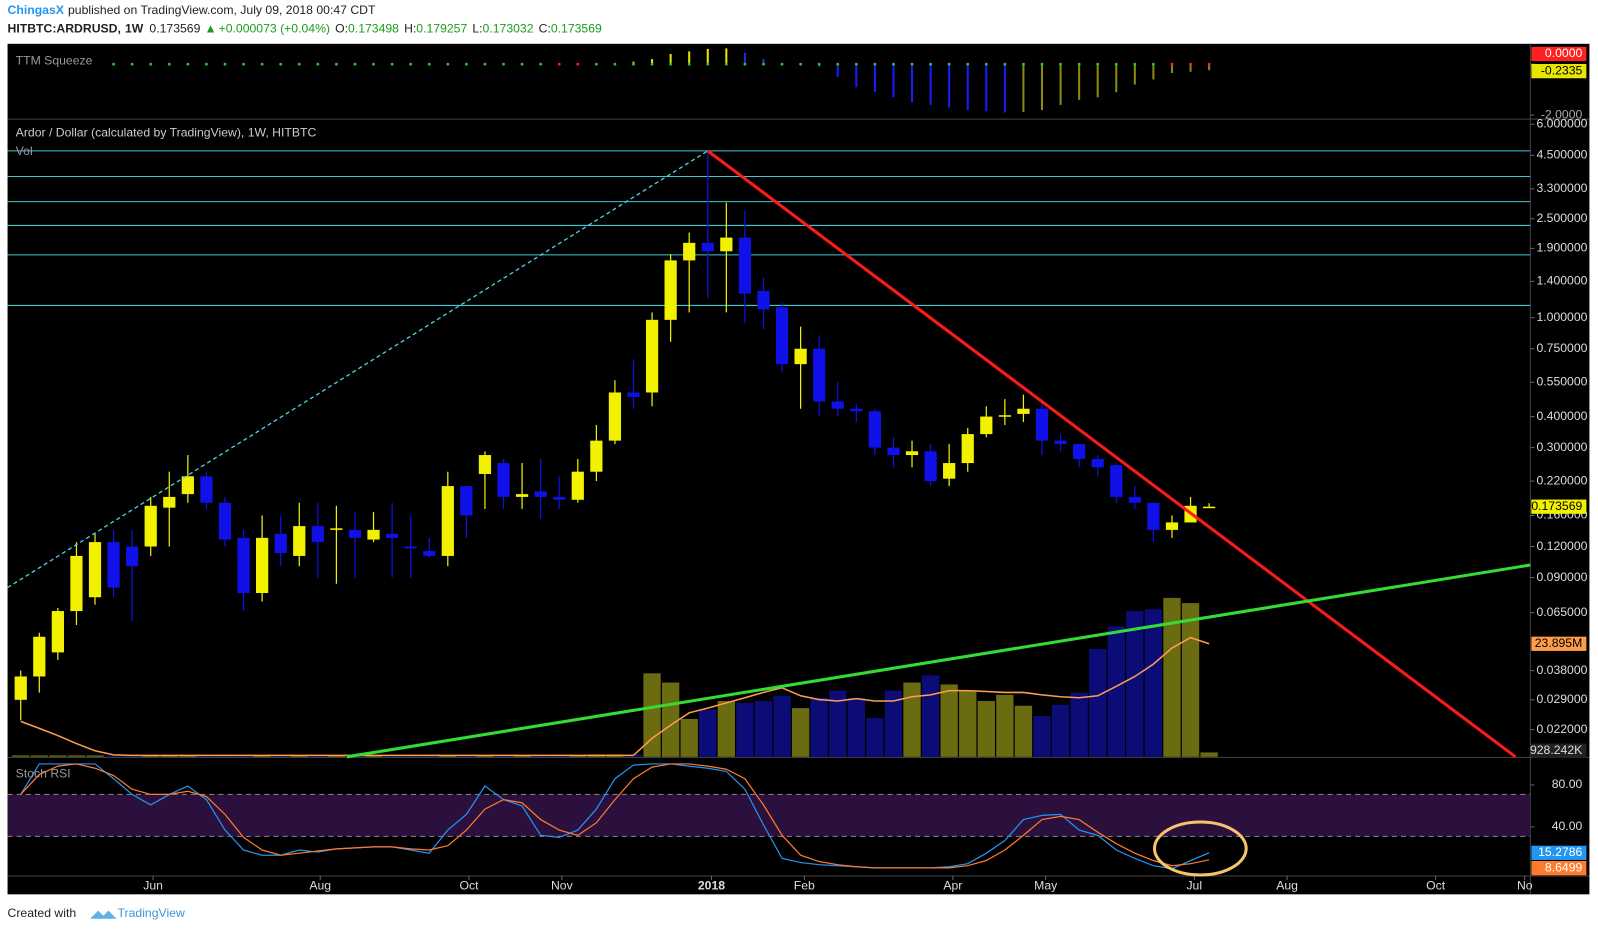 The image size is (1598, 931). What do you see at coordinates (1561, 381) in the screenshot?
I see `y-tick-label: 0.550000` at bounding box center [1561, 381].